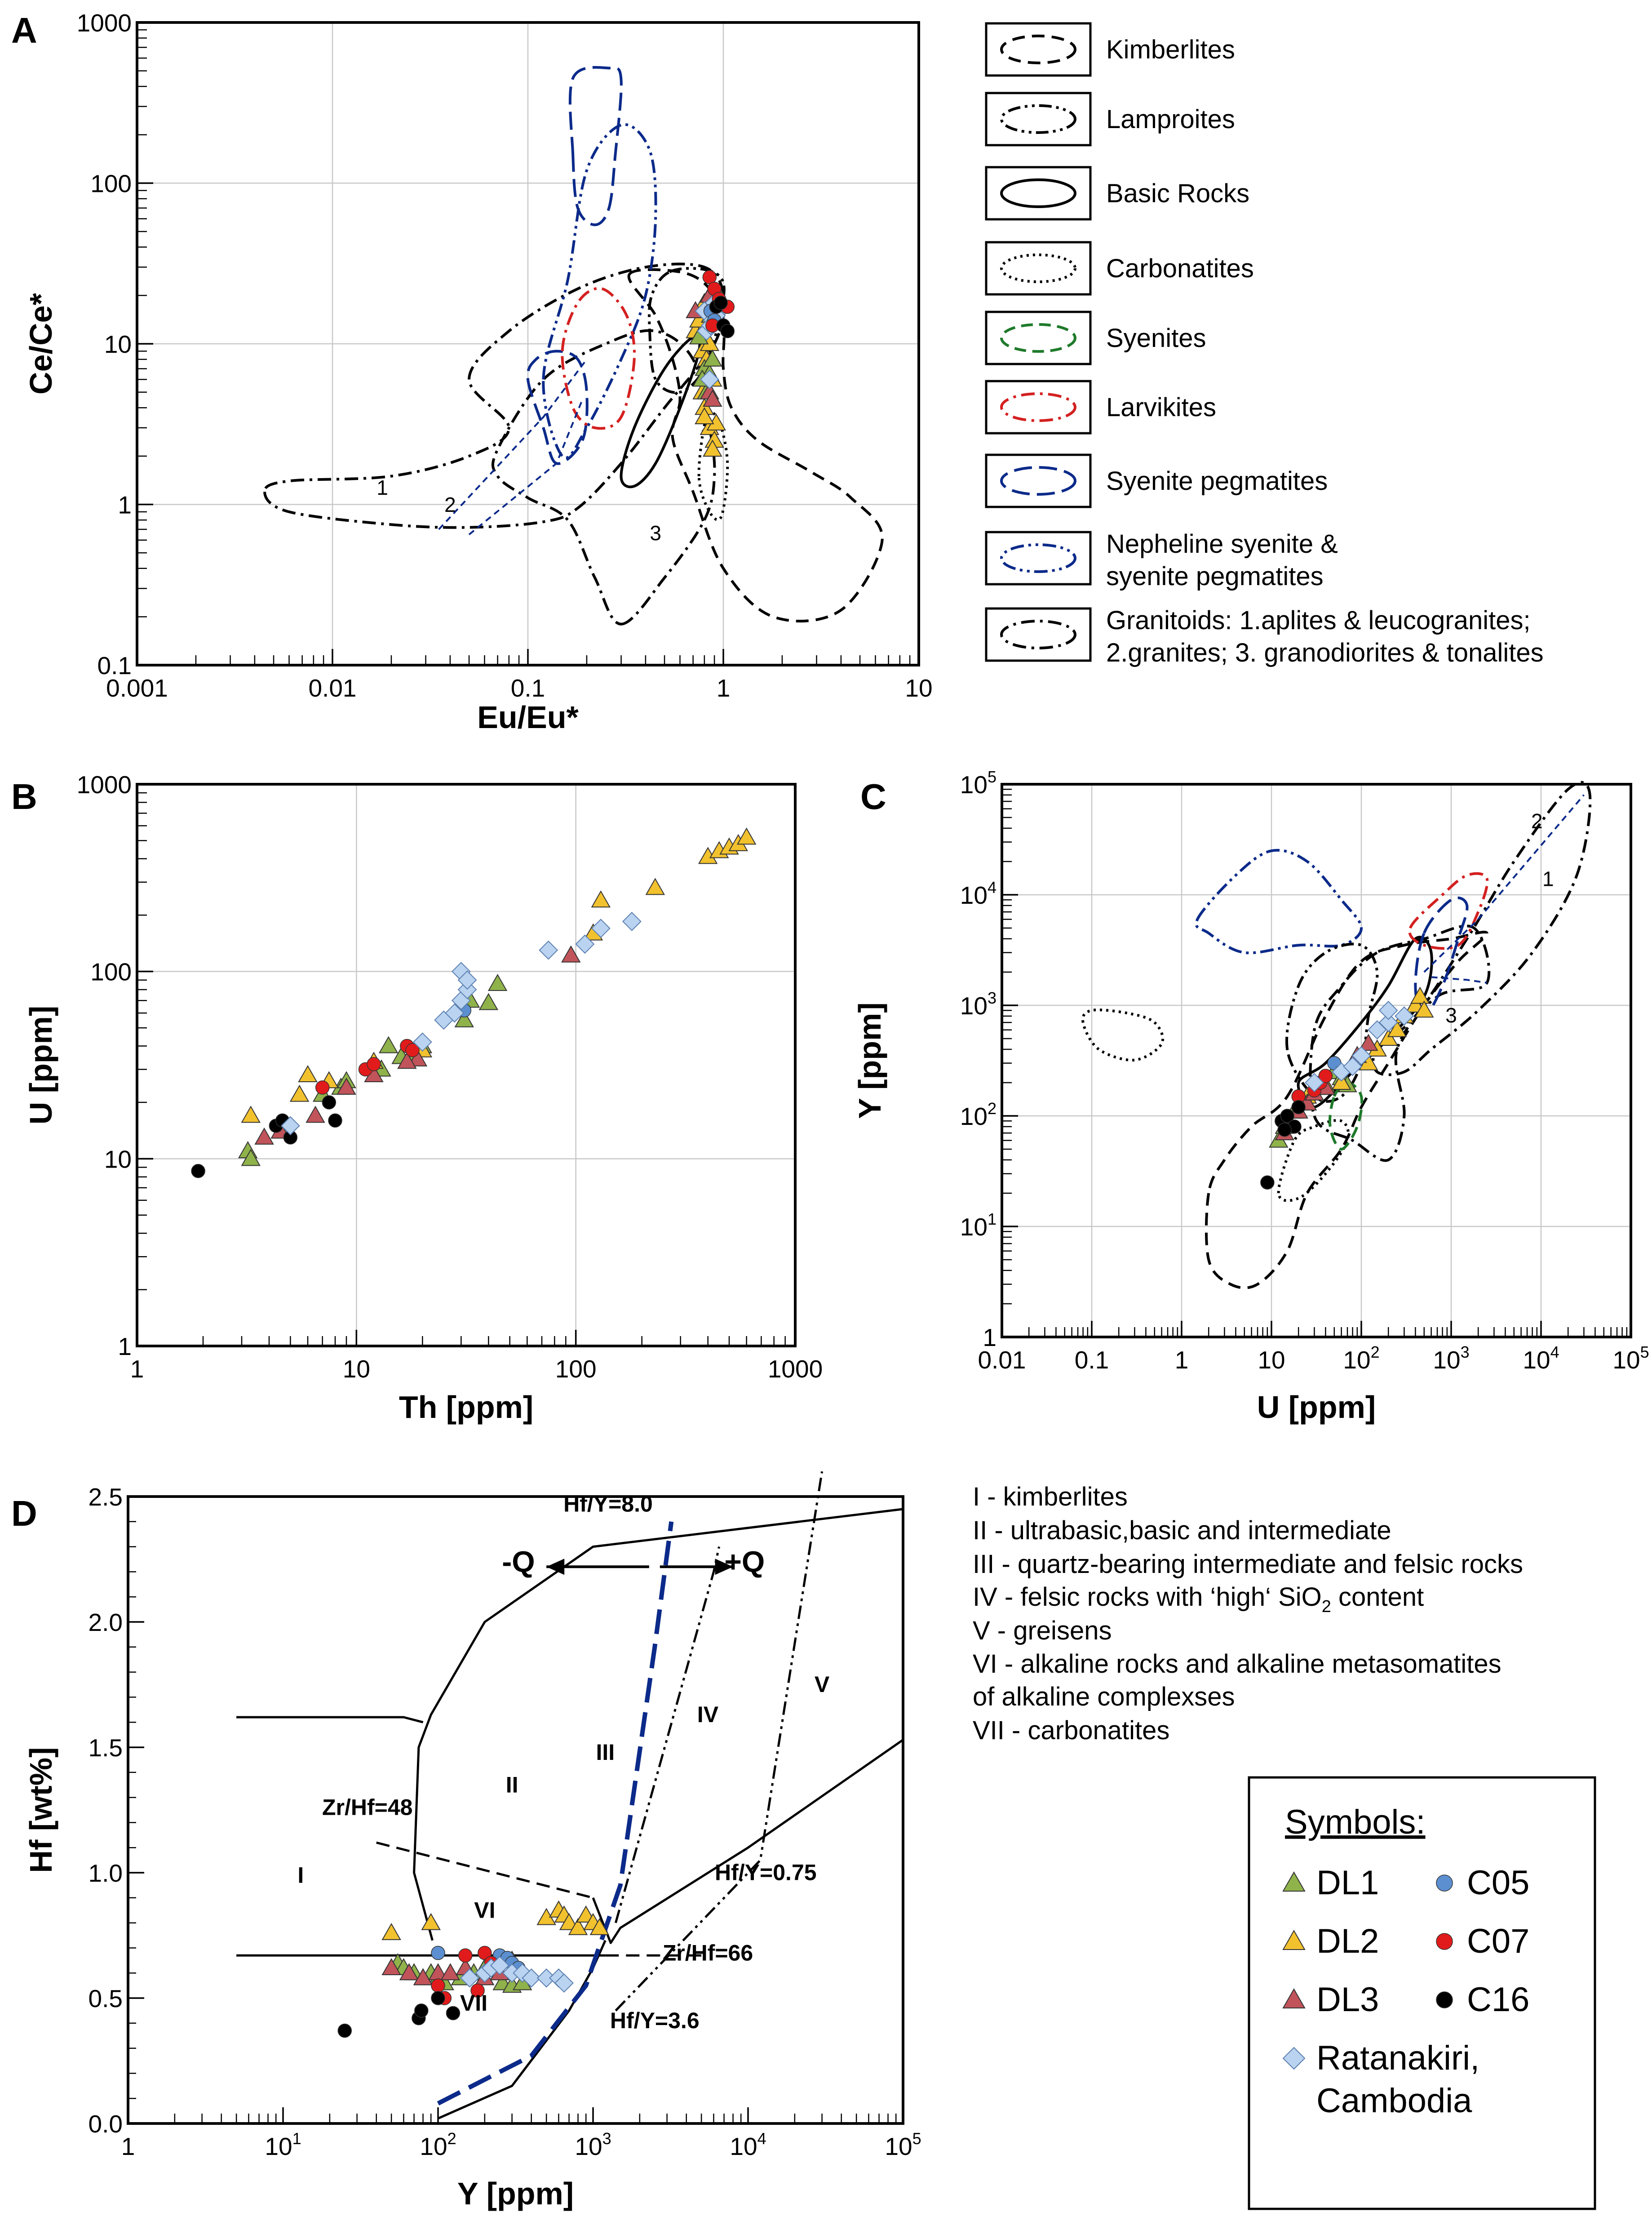 This screenshot has height=2221, width=1652. What do you see at coordinates (111, 972) in the screenshot?
I see `panel-b-y-tick-label: 100` at bounding box center [111, 972].